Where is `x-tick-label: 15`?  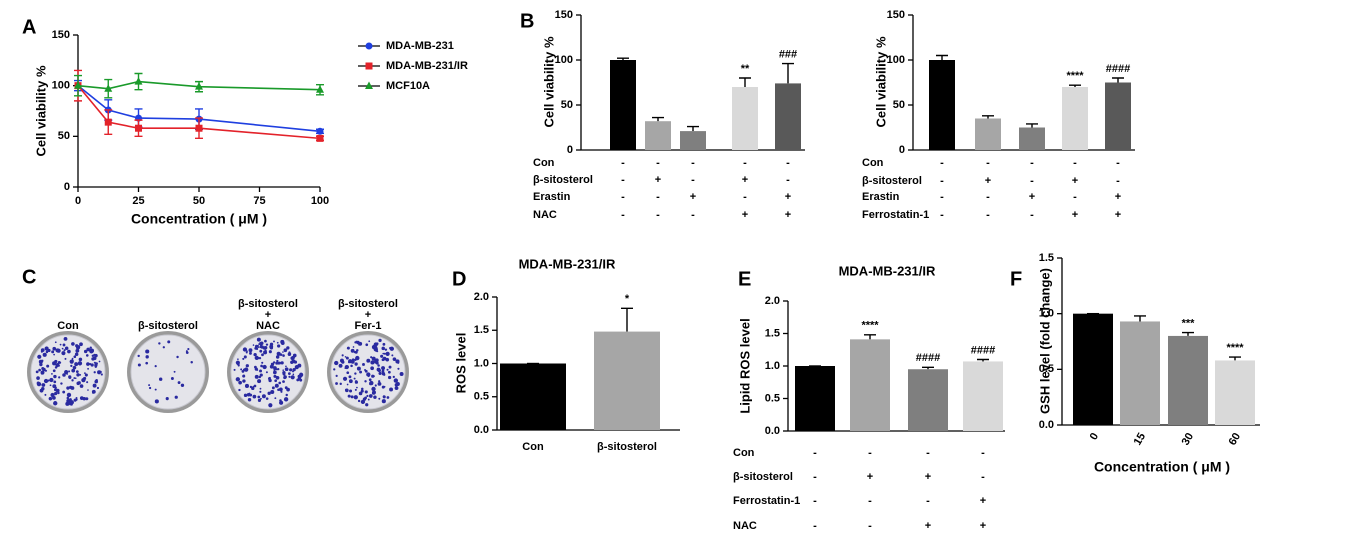 x-tick-label: 15 is located at coordinates (1140, 439).